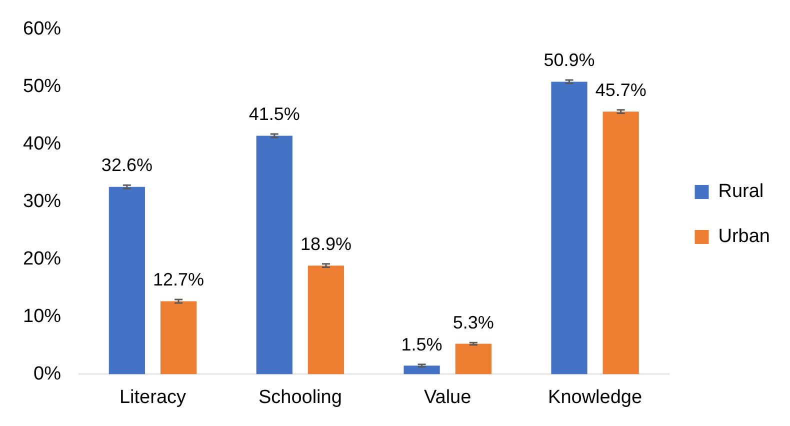  What do you see at coordinates (48, 373) in the screenshot?
I see `y-tick-label: 0%` at bounding box center [48, 373].